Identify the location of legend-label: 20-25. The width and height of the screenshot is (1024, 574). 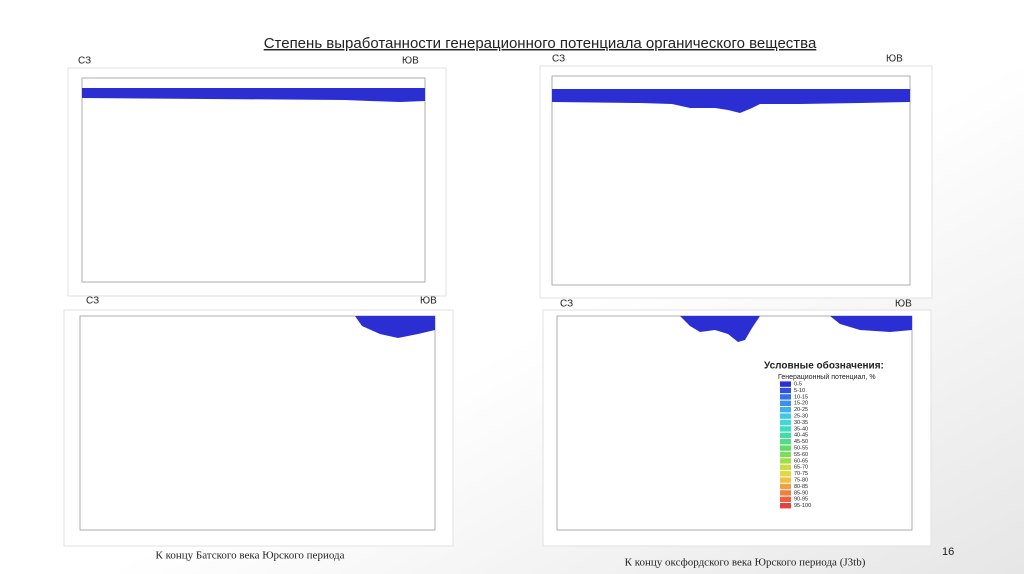
(801, 410).